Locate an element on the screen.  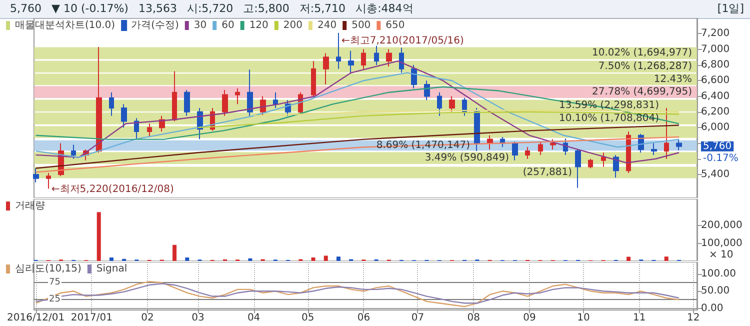
x-tick-label: 03 is located at coordinates (198, 318).